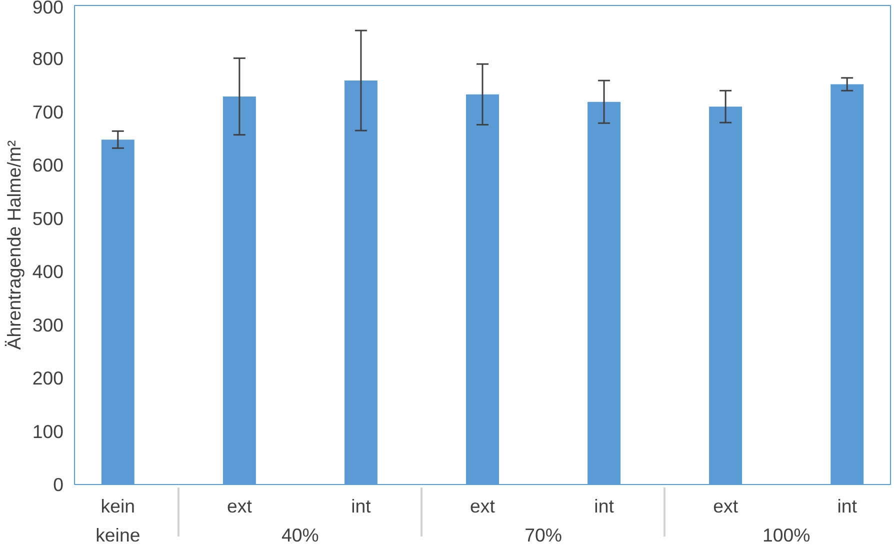  I want to click on y-tick-label: 200, so click(48, 378).